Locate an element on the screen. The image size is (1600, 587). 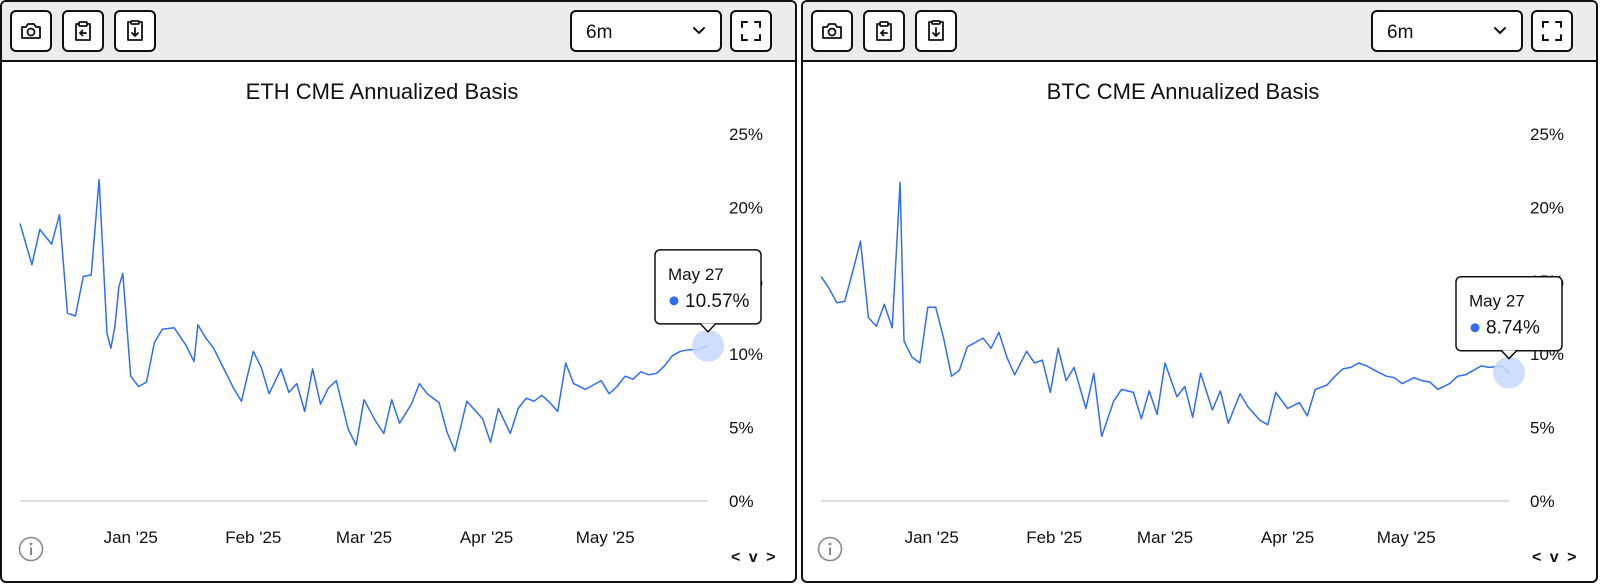
y-tick-label: 10% is located at coordinates (746, 354).